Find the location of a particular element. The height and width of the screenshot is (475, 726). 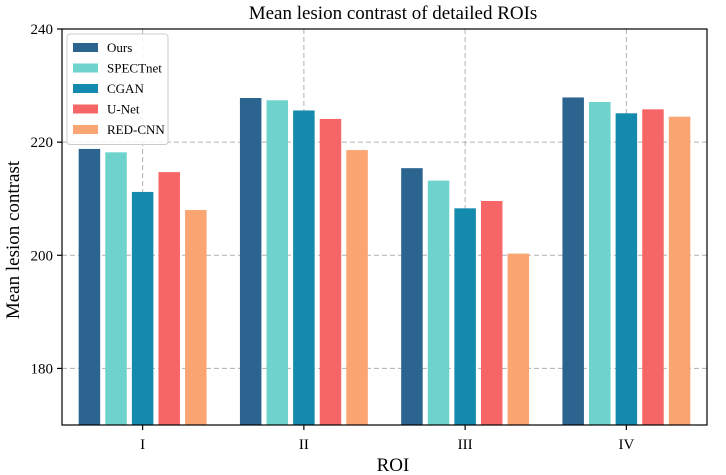

x-axis-label: ROI is located at coordinates (393, 465).